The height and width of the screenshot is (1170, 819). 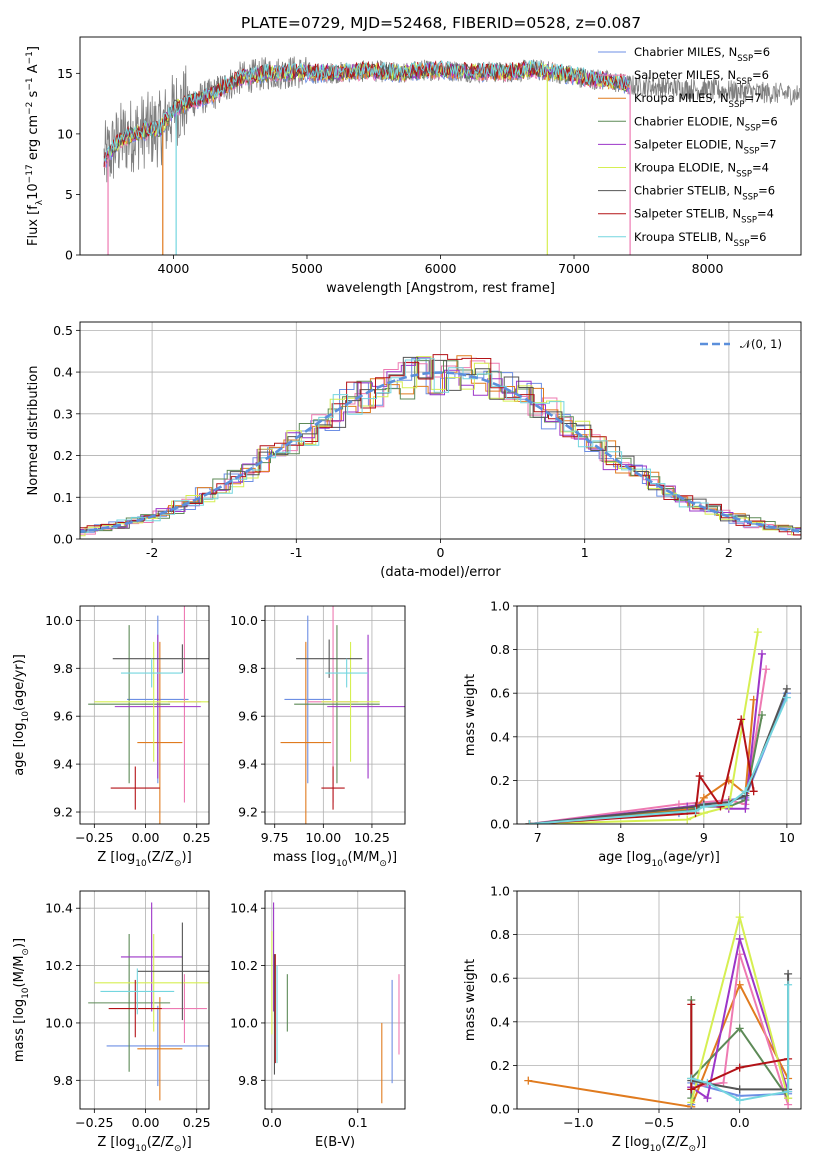 I want to click on x-tick-label: 4000, so click(x=174, y=268).